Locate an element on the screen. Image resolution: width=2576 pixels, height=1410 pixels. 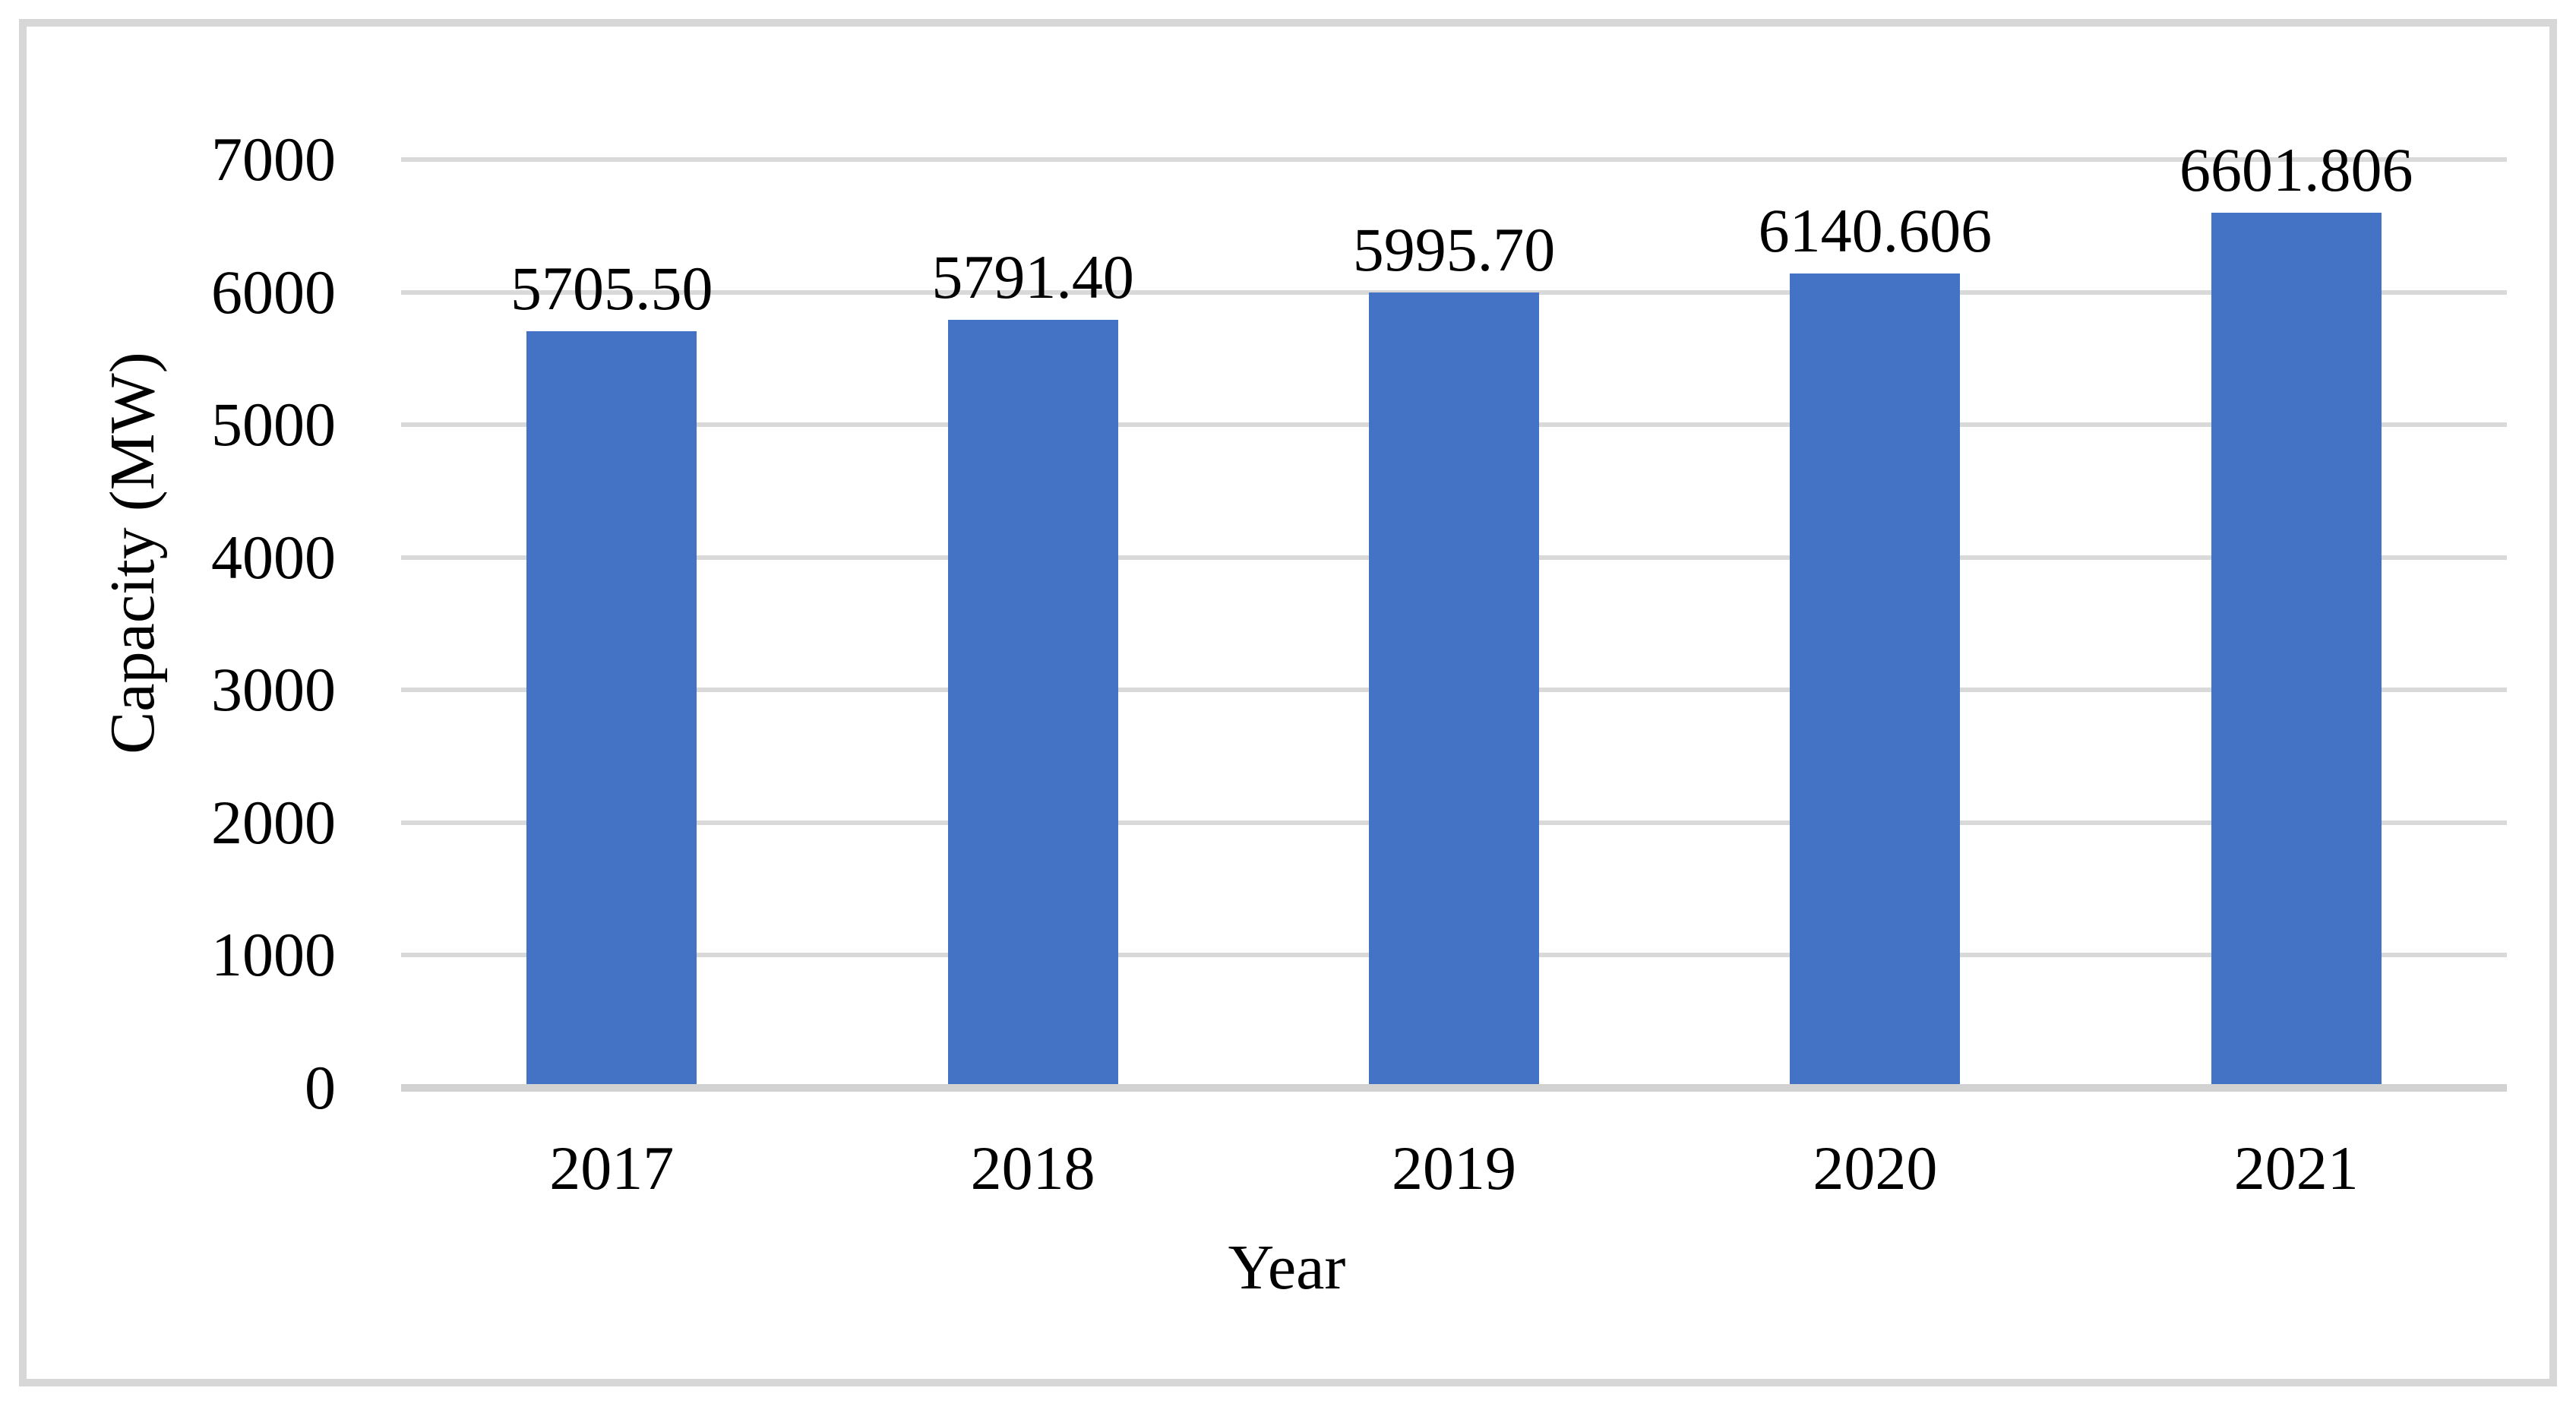
x-tick-label-2018: 2018 is located at coordinates (1032, 1168).